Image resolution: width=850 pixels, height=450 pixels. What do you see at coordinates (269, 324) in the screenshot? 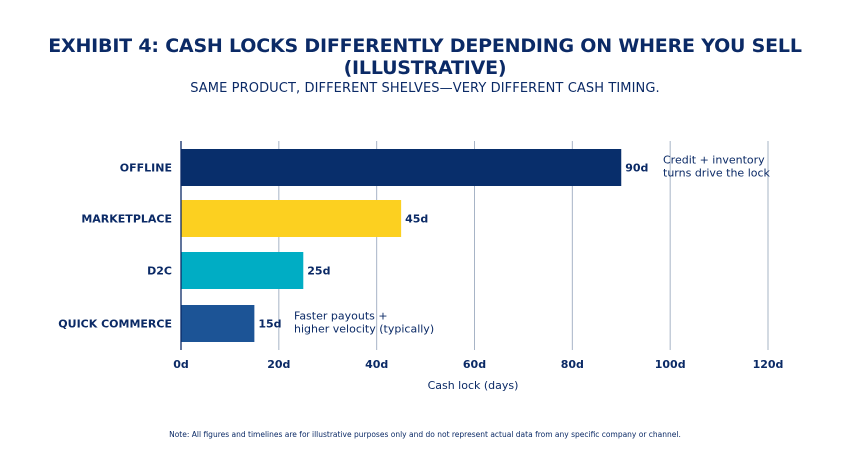
I see `data-label: 15d` at bounding box center [269, 324].